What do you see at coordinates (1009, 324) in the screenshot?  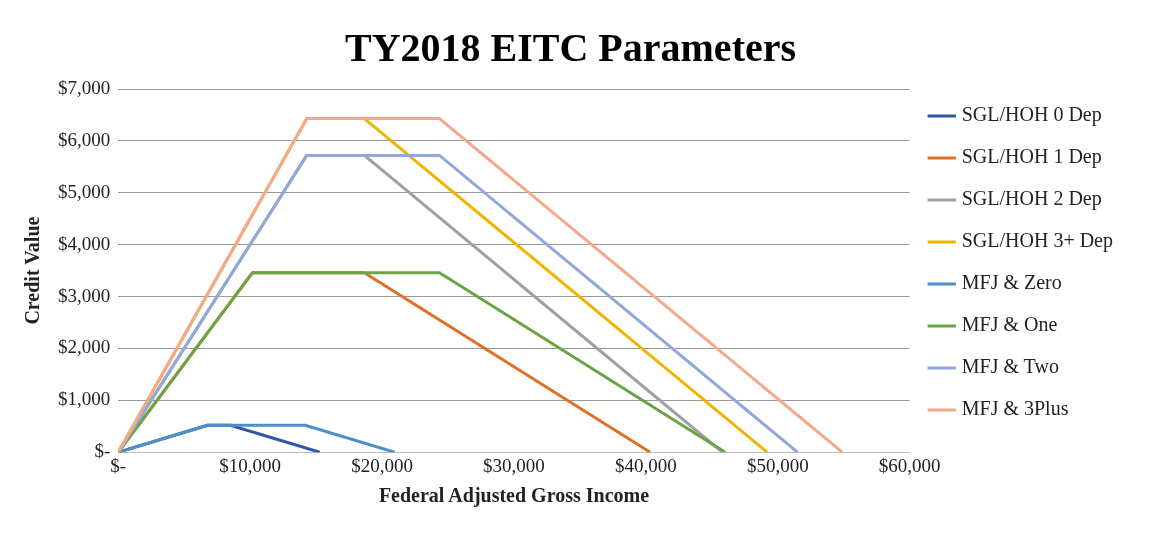 I see `legend-label: MFJ & One` at bounding box center [1009, 324].